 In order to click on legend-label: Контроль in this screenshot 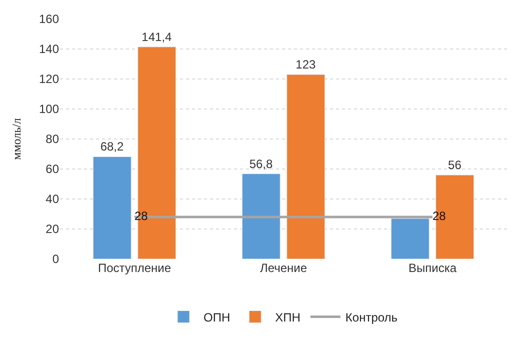, I will do `click(371, 317)`.